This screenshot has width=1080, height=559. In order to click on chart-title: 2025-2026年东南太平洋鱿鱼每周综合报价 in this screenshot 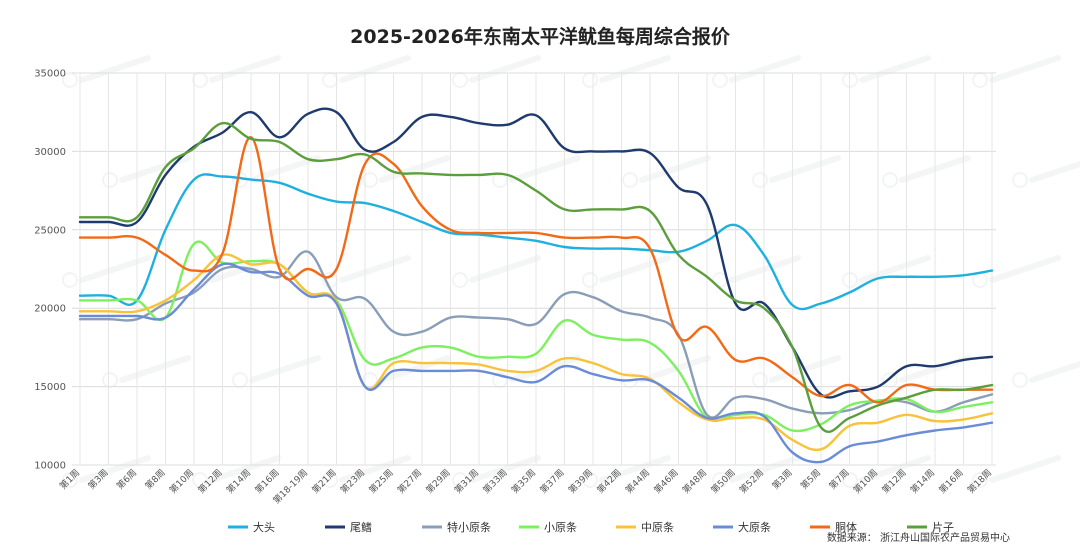, I will do `click(540, 36)`.